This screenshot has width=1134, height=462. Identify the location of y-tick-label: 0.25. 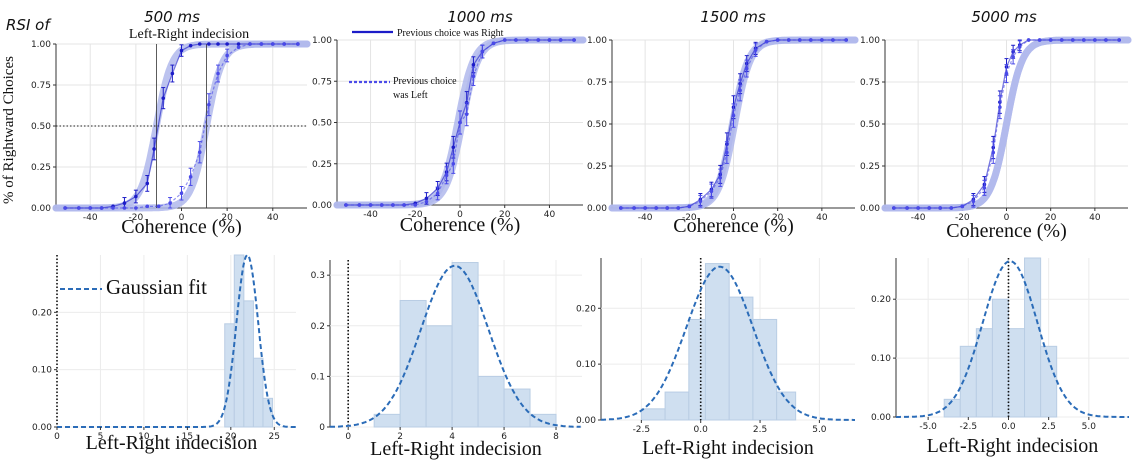
(597, 167).